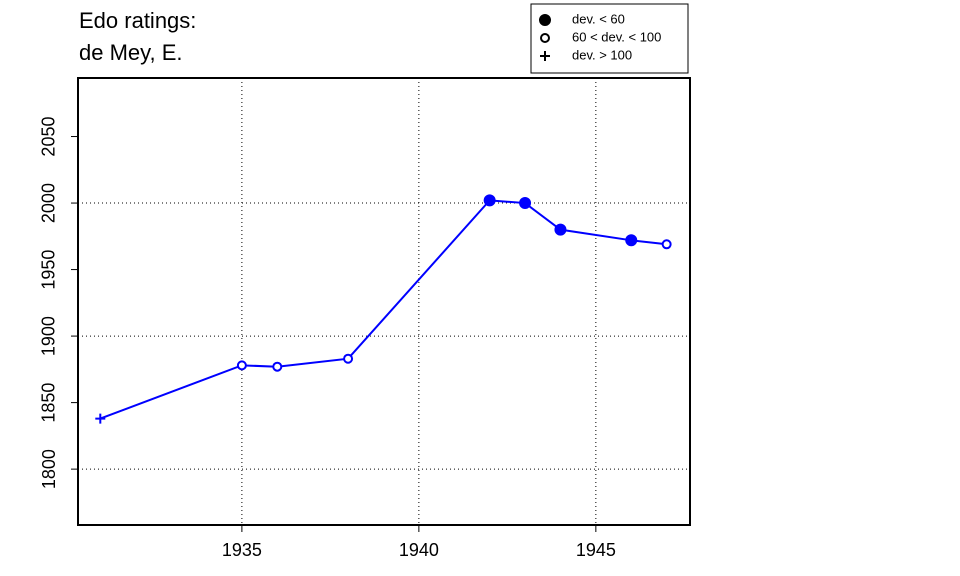 Image resolution: width=960 pixels, height=576 pixels. What do you see at coordinates (616, 36) in the screenshot?
I see `legend-label: 60 < dev. < 100` at bounding box center [616, 36].